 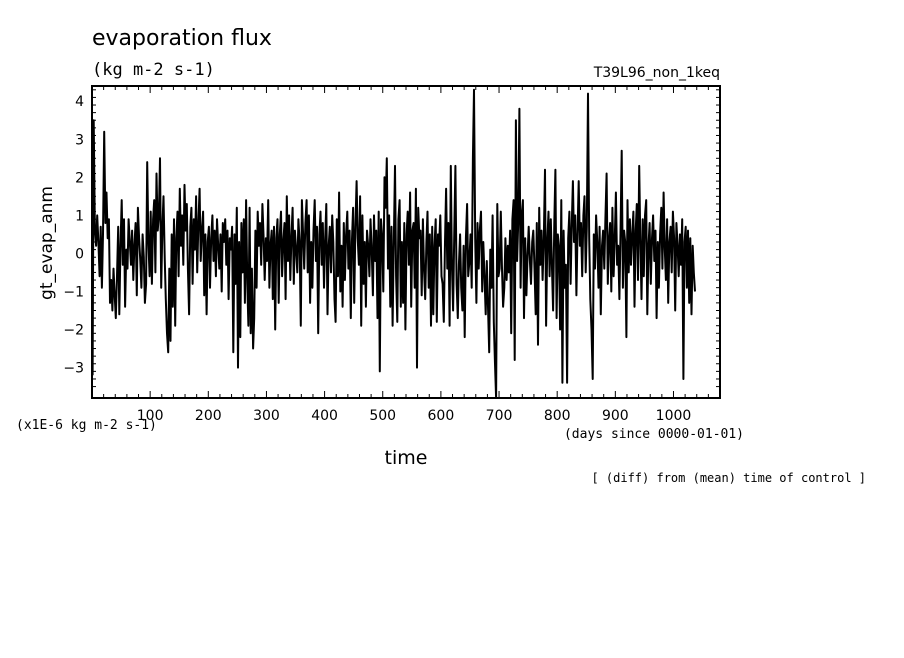 What do you see at coordinates (73, 369) in the screenshot?
I see `y-tick-label: −3` at bounding box center [73, 369].